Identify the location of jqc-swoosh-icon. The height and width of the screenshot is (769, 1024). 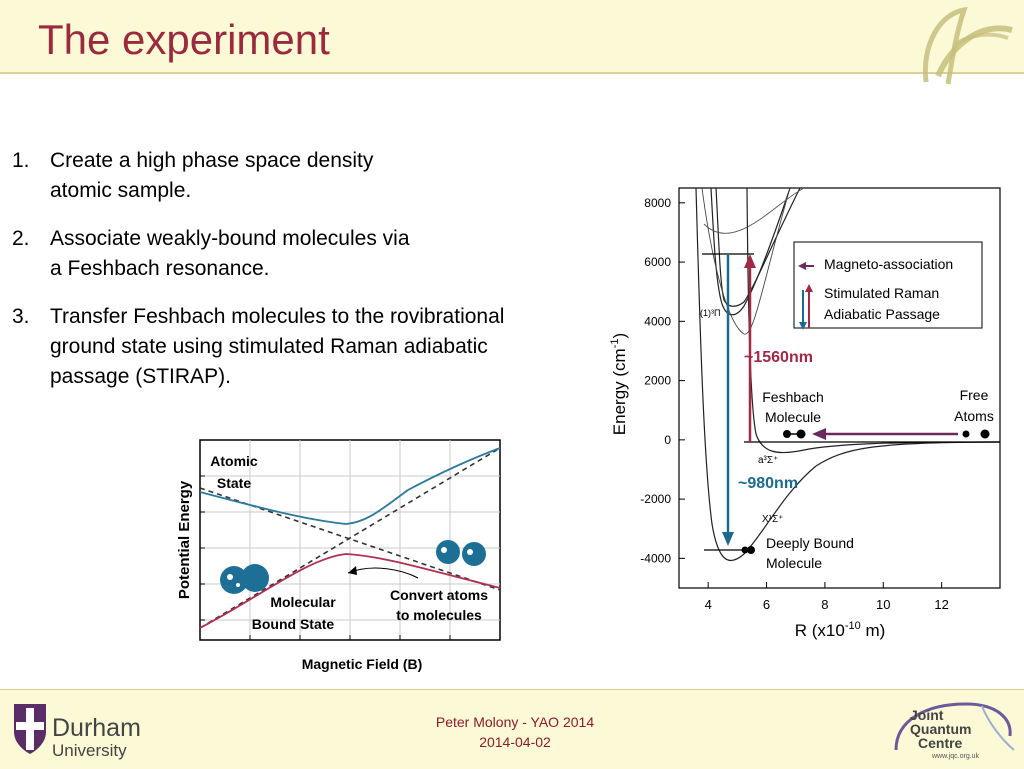
(953, 726).